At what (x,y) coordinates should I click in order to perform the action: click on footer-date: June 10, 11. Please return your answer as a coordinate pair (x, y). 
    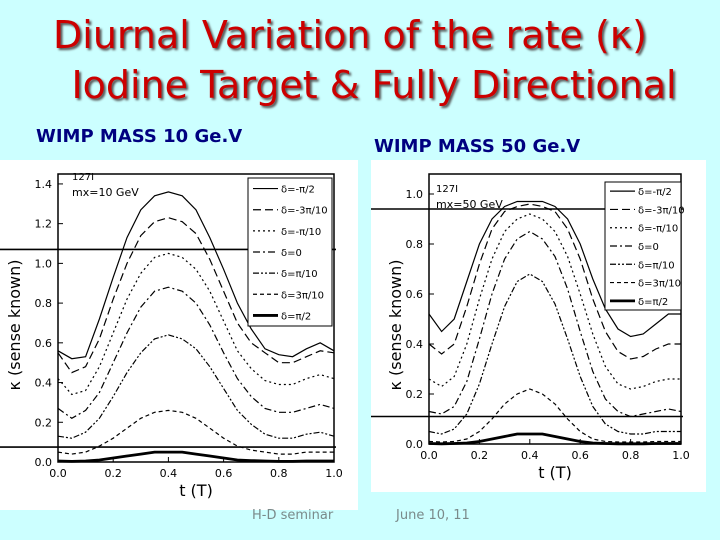
    Looking at the image, I should click on (433, 515).